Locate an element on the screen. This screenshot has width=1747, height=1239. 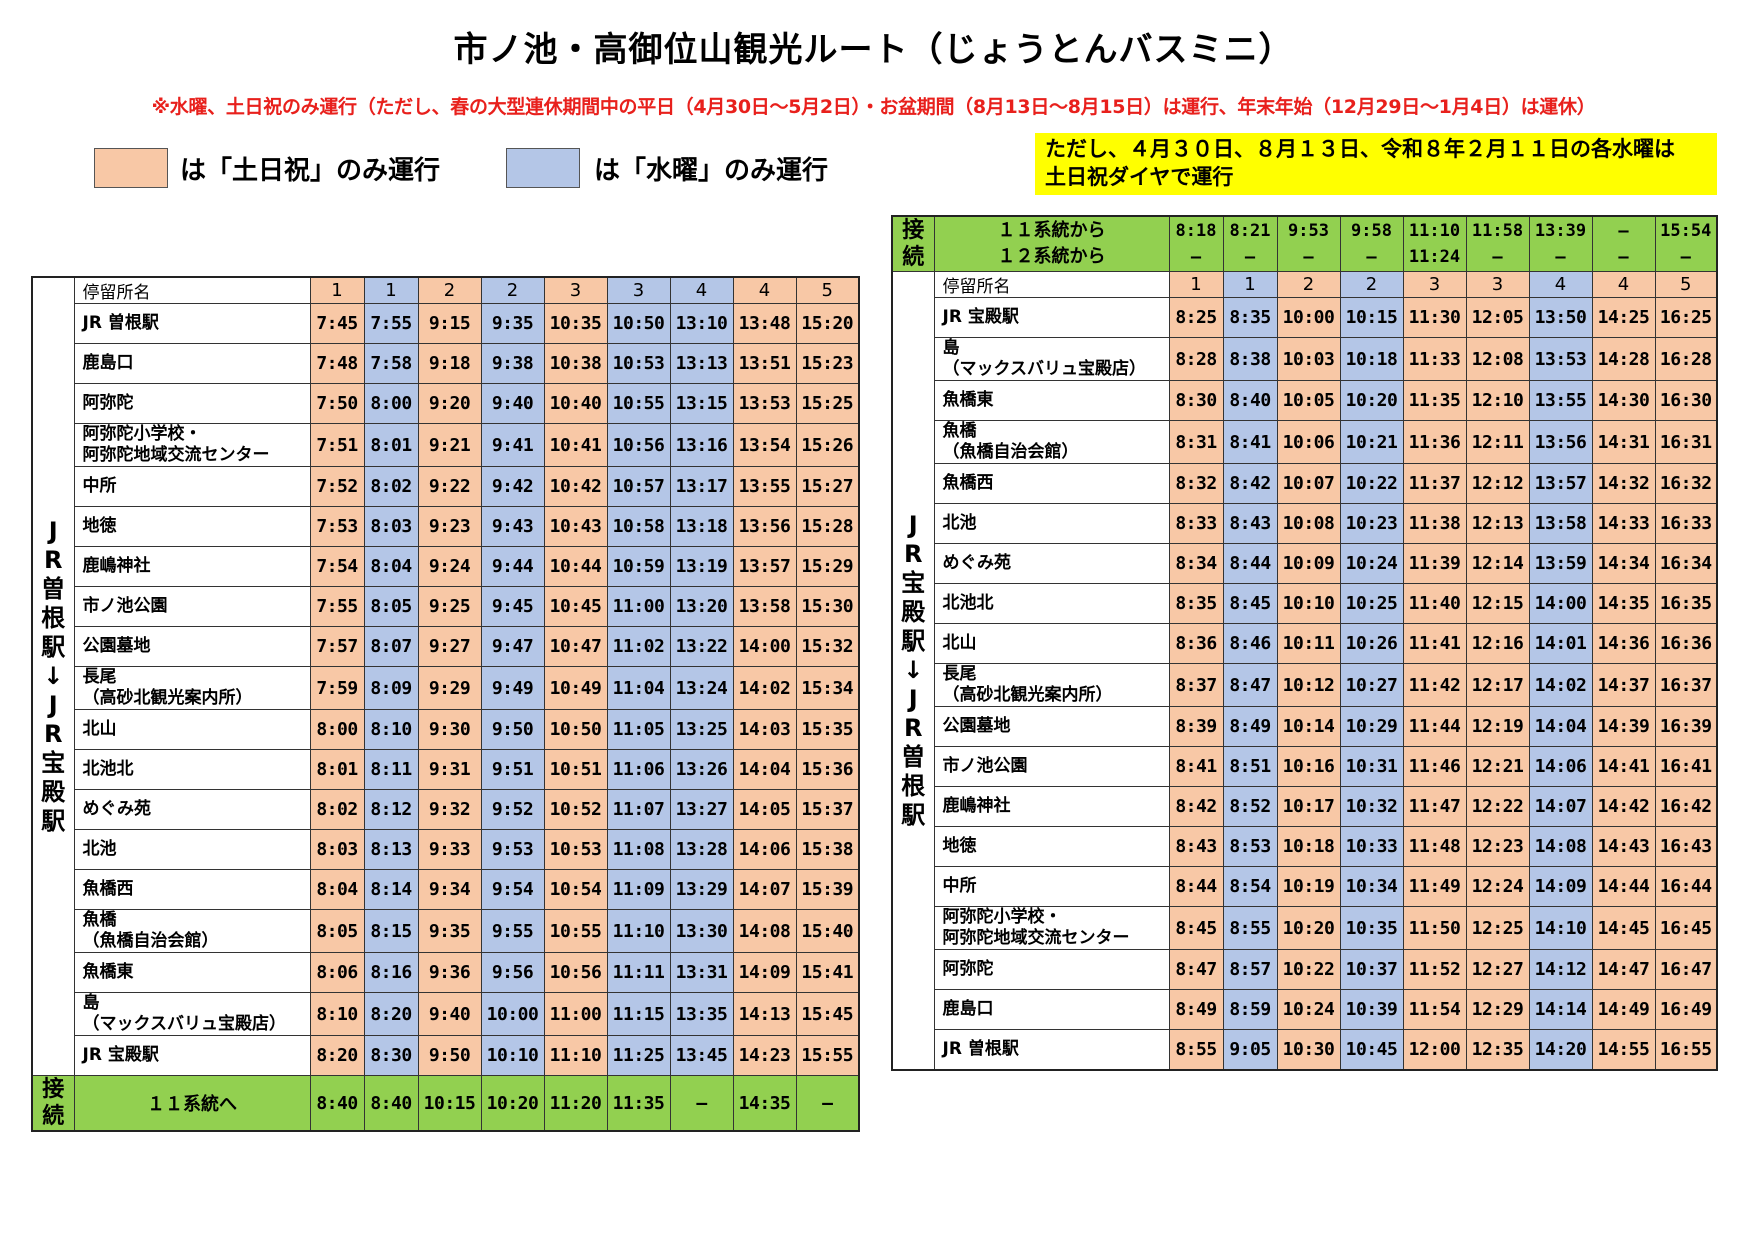
connection-time: 14:35 is located at coordinates (764, 1103).